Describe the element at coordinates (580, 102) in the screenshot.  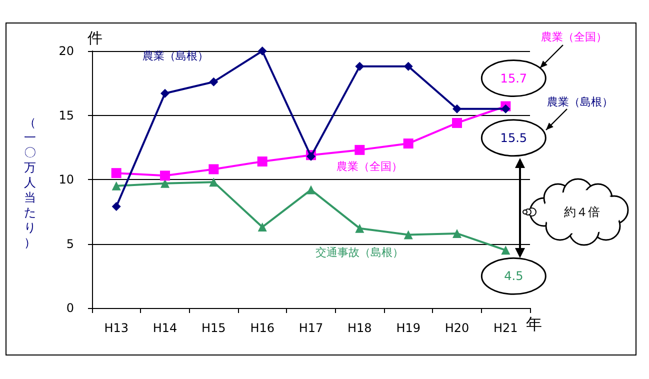
I see `text: 農業（島根）` at that location.